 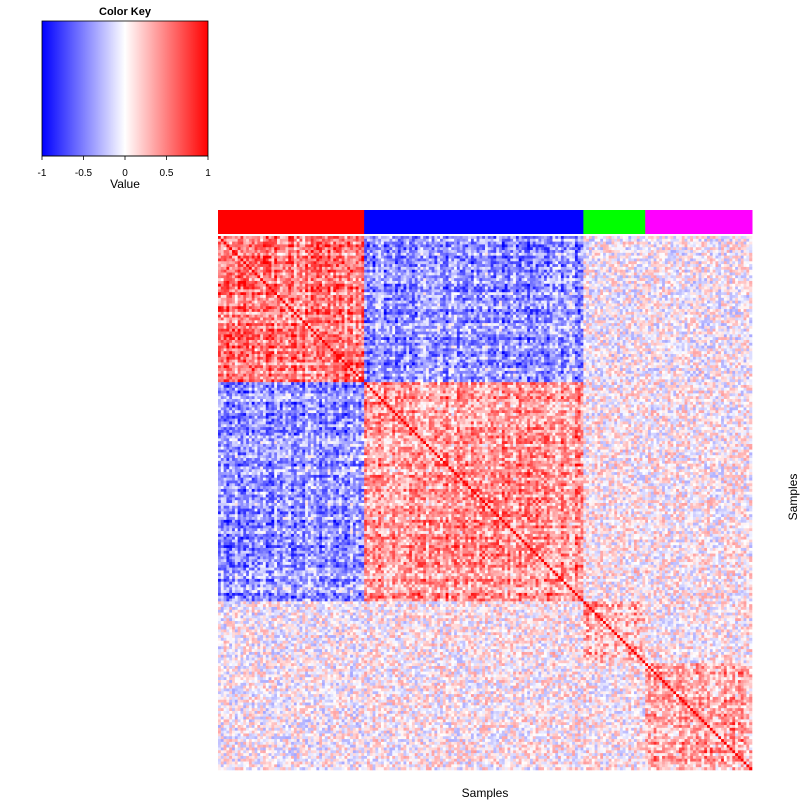 What do you see at coordinates (125, 88) in the screenshot?
I see `color-key-gradient` at bounding box center [125, 88].